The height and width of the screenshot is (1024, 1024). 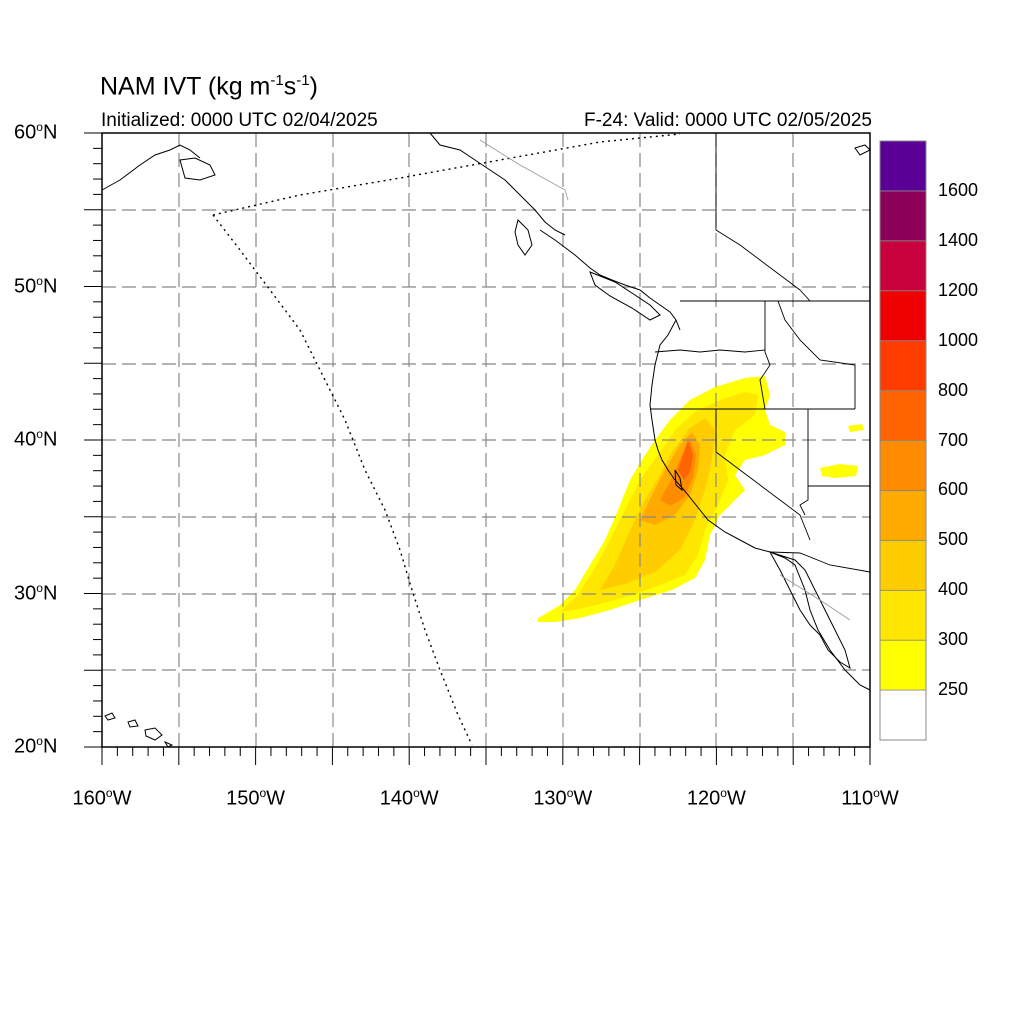 What do you see at coordinates (809, 610) in the screenshot?
I see `baja-peninsula` at bounding box center [809, 610].